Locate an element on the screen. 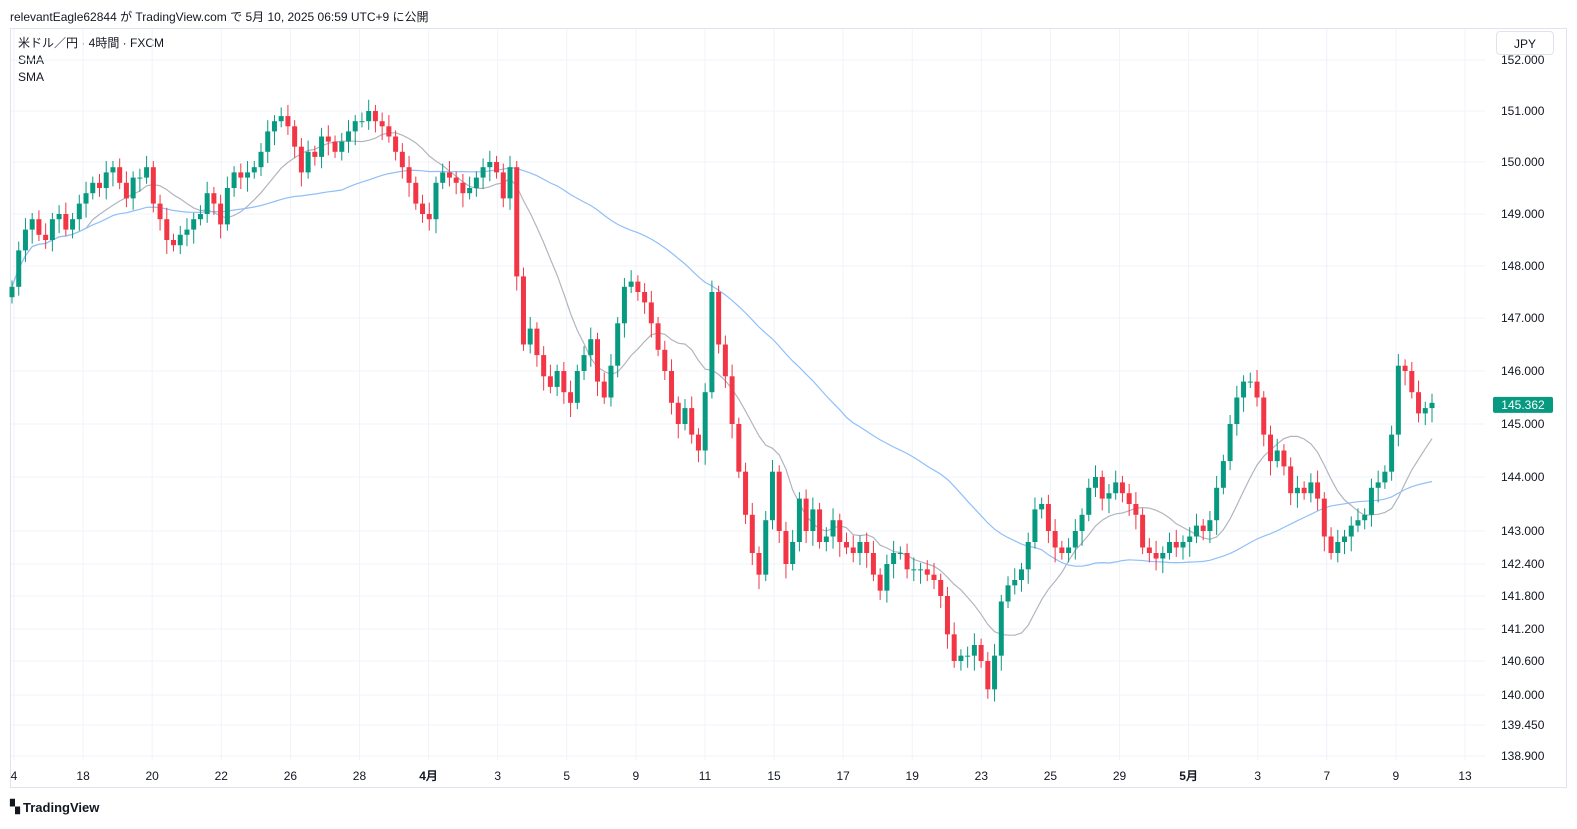 The height and width of the screenshot is (829, 1577). time-tick-label: 17 is located at coordinates (843, 776).